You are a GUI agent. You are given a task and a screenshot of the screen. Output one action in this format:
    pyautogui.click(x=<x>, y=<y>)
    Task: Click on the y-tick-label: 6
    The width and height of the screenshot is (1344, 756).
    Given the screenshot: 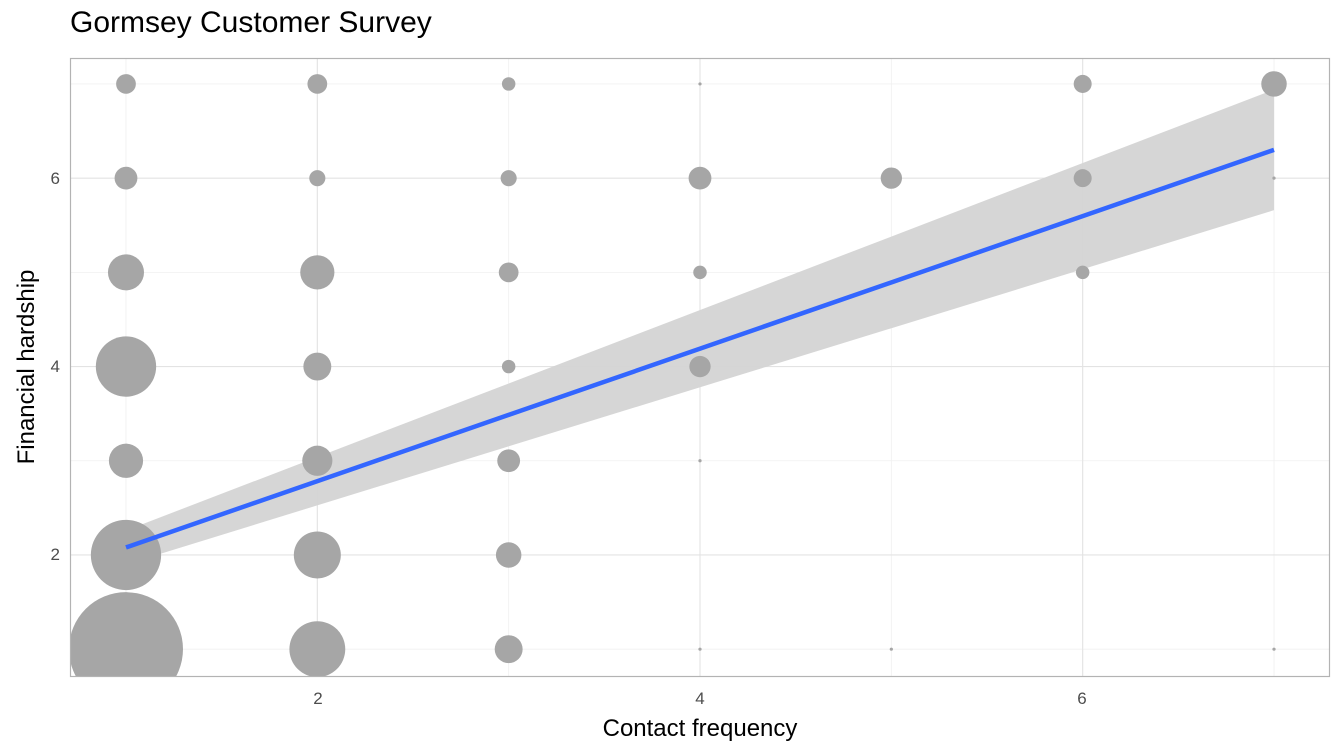 What is the action you would take?
    pyautogui.click(x=55, y=178)
    